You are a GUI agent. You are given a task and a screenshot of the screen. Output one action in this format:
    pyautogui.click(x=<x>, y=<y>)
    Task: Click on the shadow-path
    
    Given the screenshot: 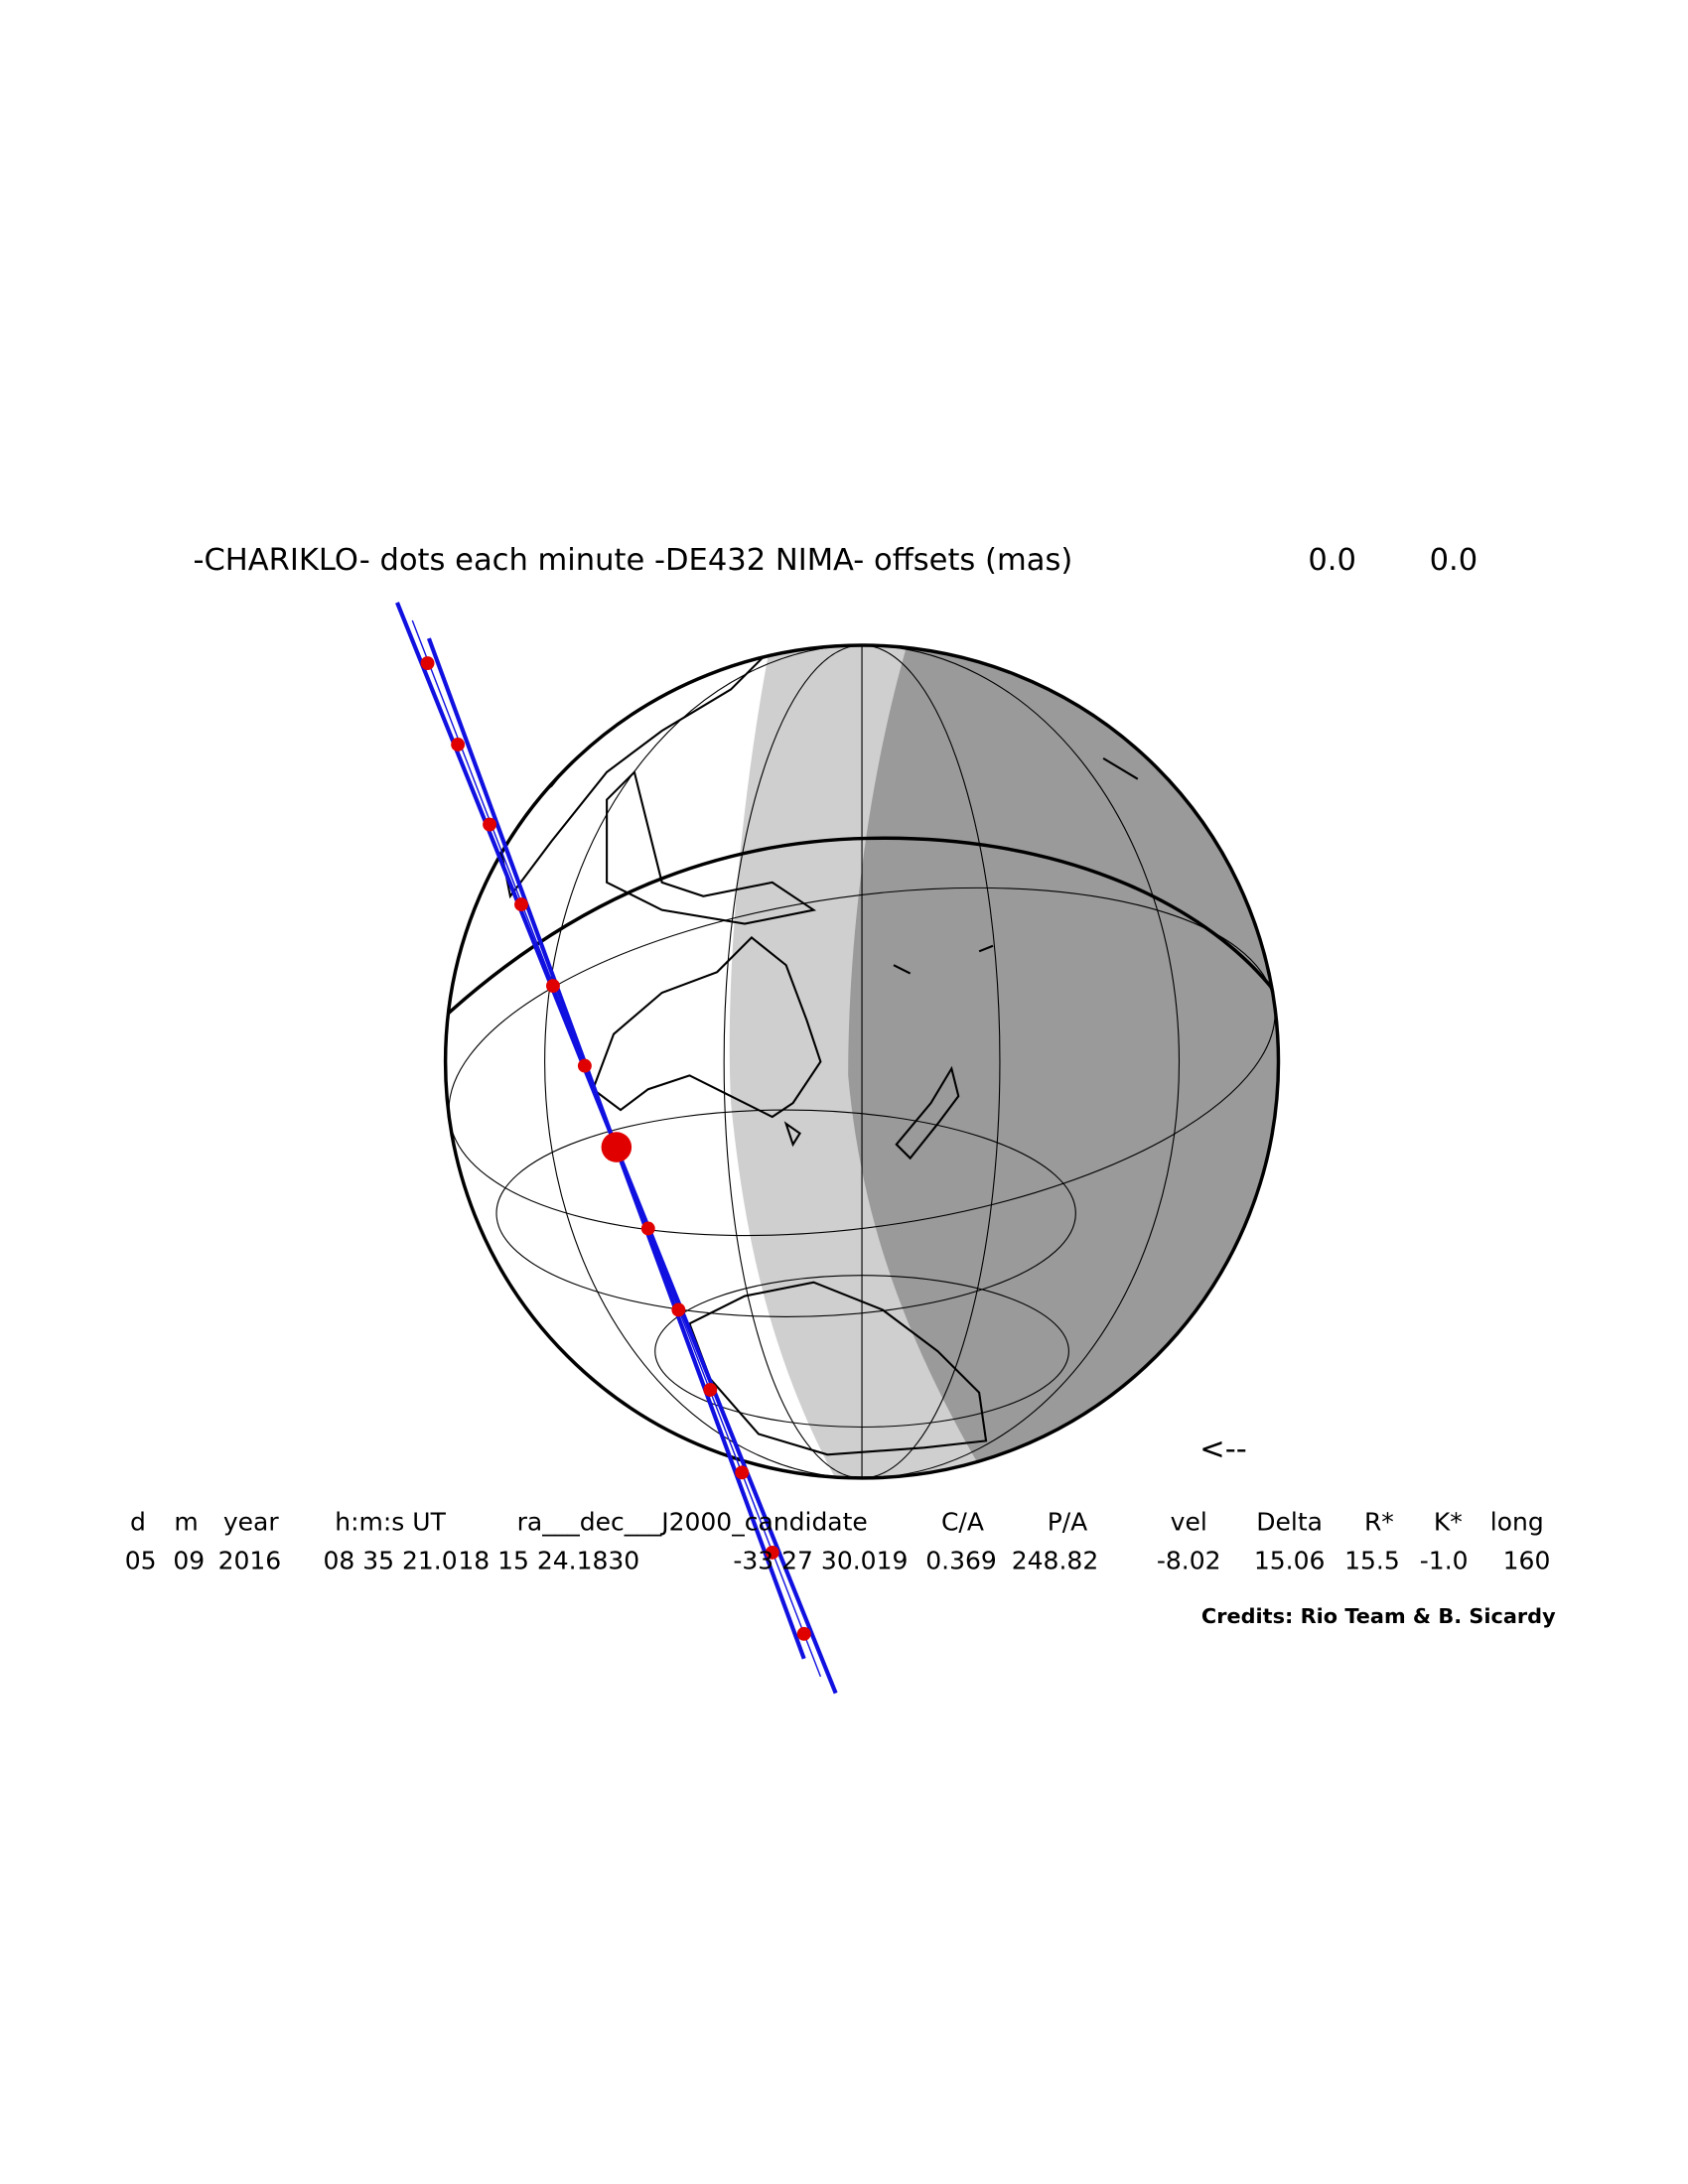 What is the action you would take?
    pyautogui.click(x=616, y=1148)
    